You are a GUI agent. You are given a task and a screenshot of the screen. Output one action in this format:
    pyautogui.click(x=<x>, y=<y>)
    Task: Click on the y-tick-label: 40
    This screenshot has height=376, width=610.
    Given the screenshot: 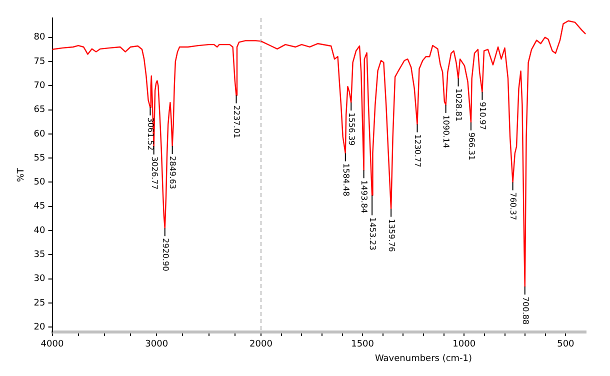 What is the action you would take?
    pyautogui.click(x=40, y=231)
    